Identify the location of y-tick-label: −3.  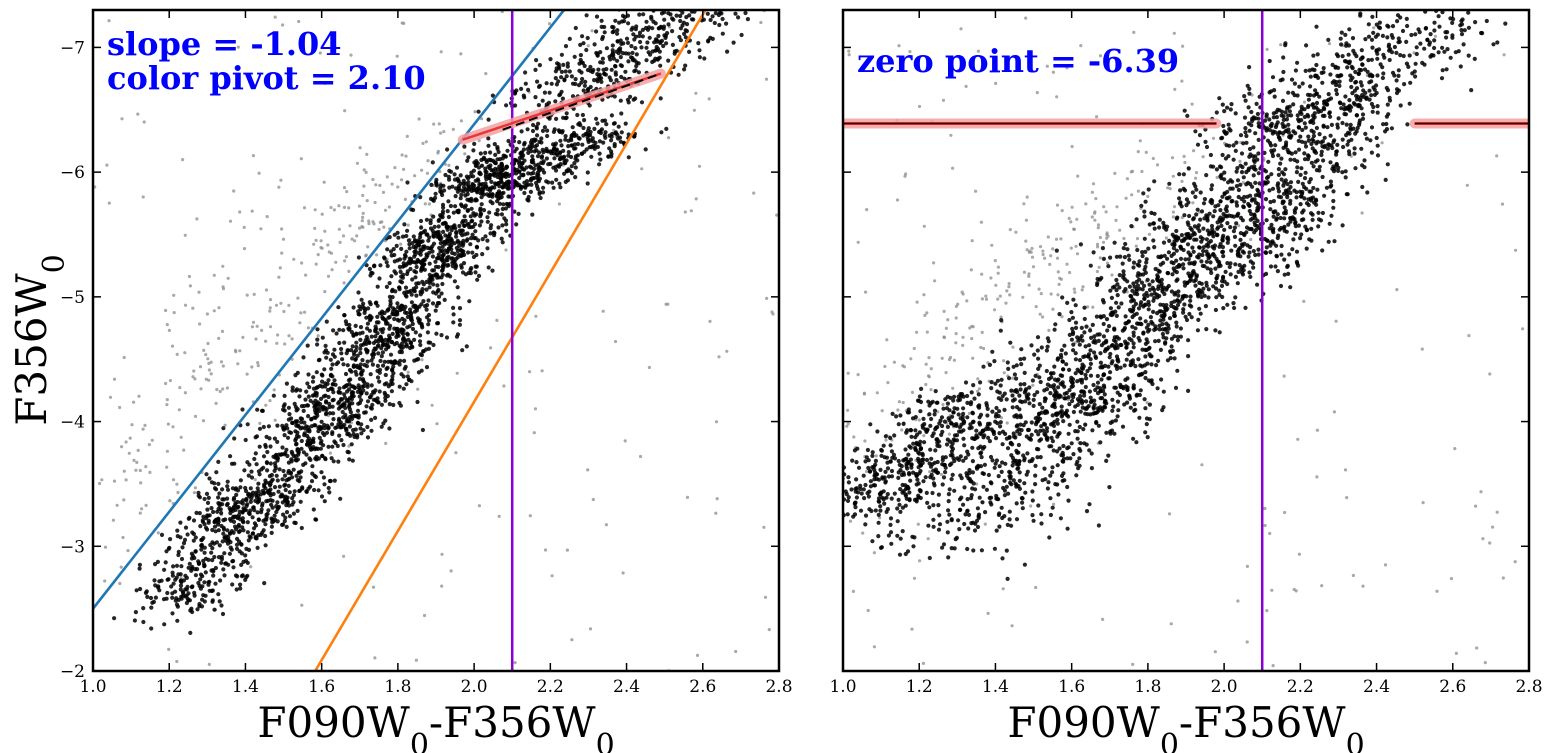
(72, 547).